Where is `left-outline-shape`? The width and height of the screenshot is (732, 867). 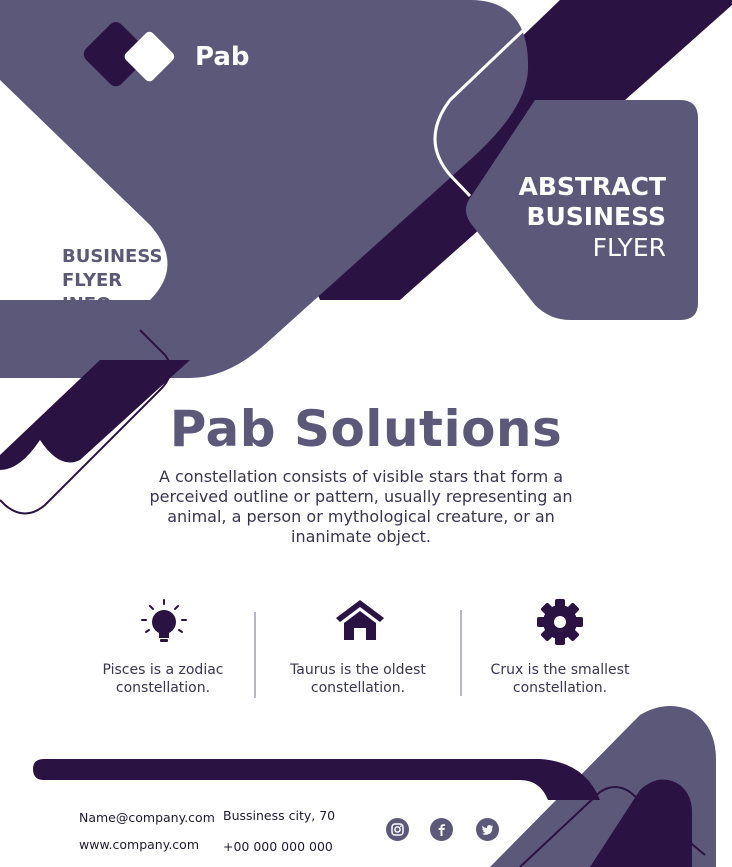 left-outline-shape is located at coordinates (86, 422).